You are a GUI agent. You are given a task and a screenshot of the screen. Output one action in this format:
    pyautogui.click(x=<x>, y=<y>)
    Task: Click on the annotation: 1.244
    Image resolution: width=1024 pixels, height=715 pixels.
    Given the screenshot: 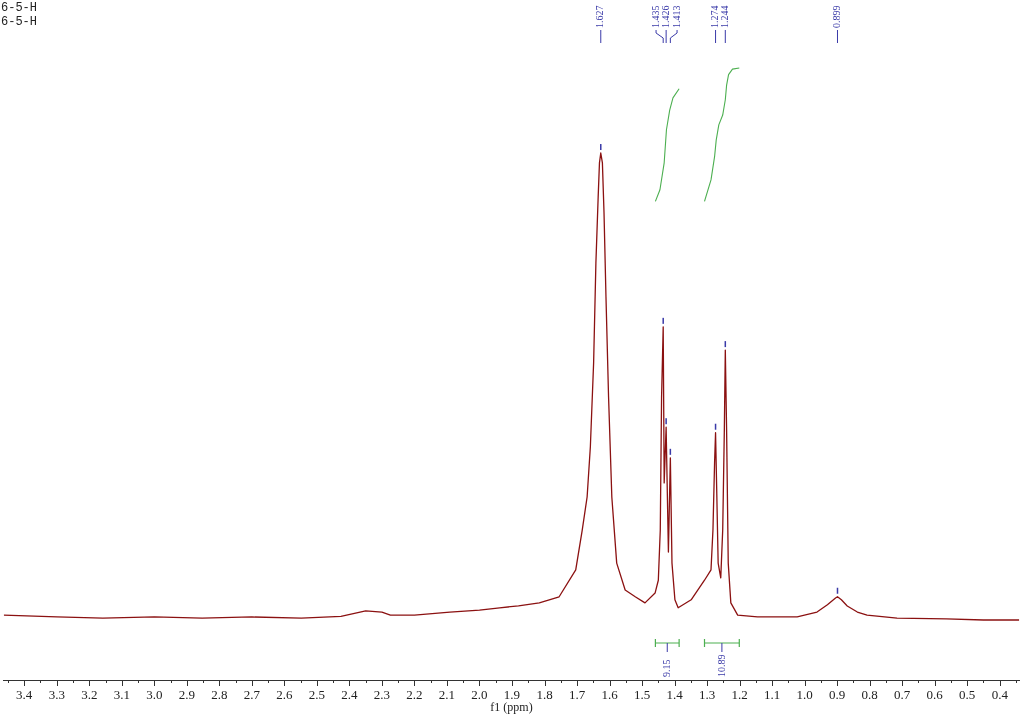 What is the action you would take?
    pyautogui.click(x=725, y=16)
    